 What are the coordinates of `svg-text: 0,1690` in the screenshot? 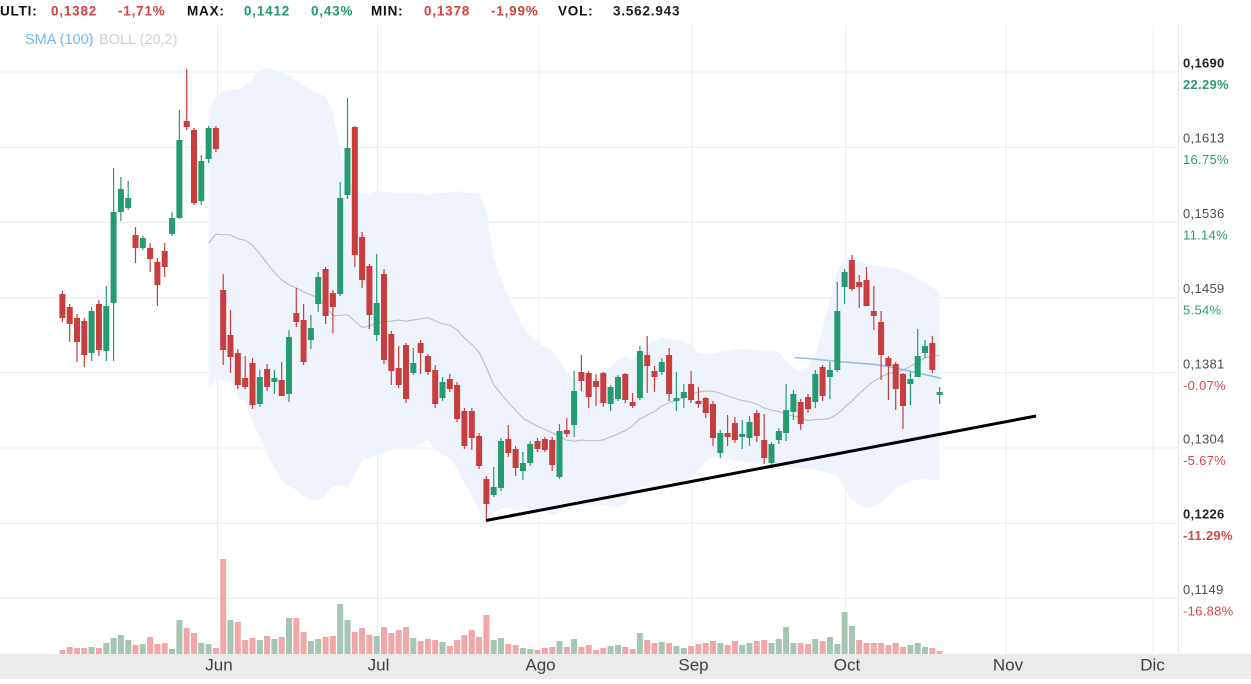 It's located at (1204, 63).